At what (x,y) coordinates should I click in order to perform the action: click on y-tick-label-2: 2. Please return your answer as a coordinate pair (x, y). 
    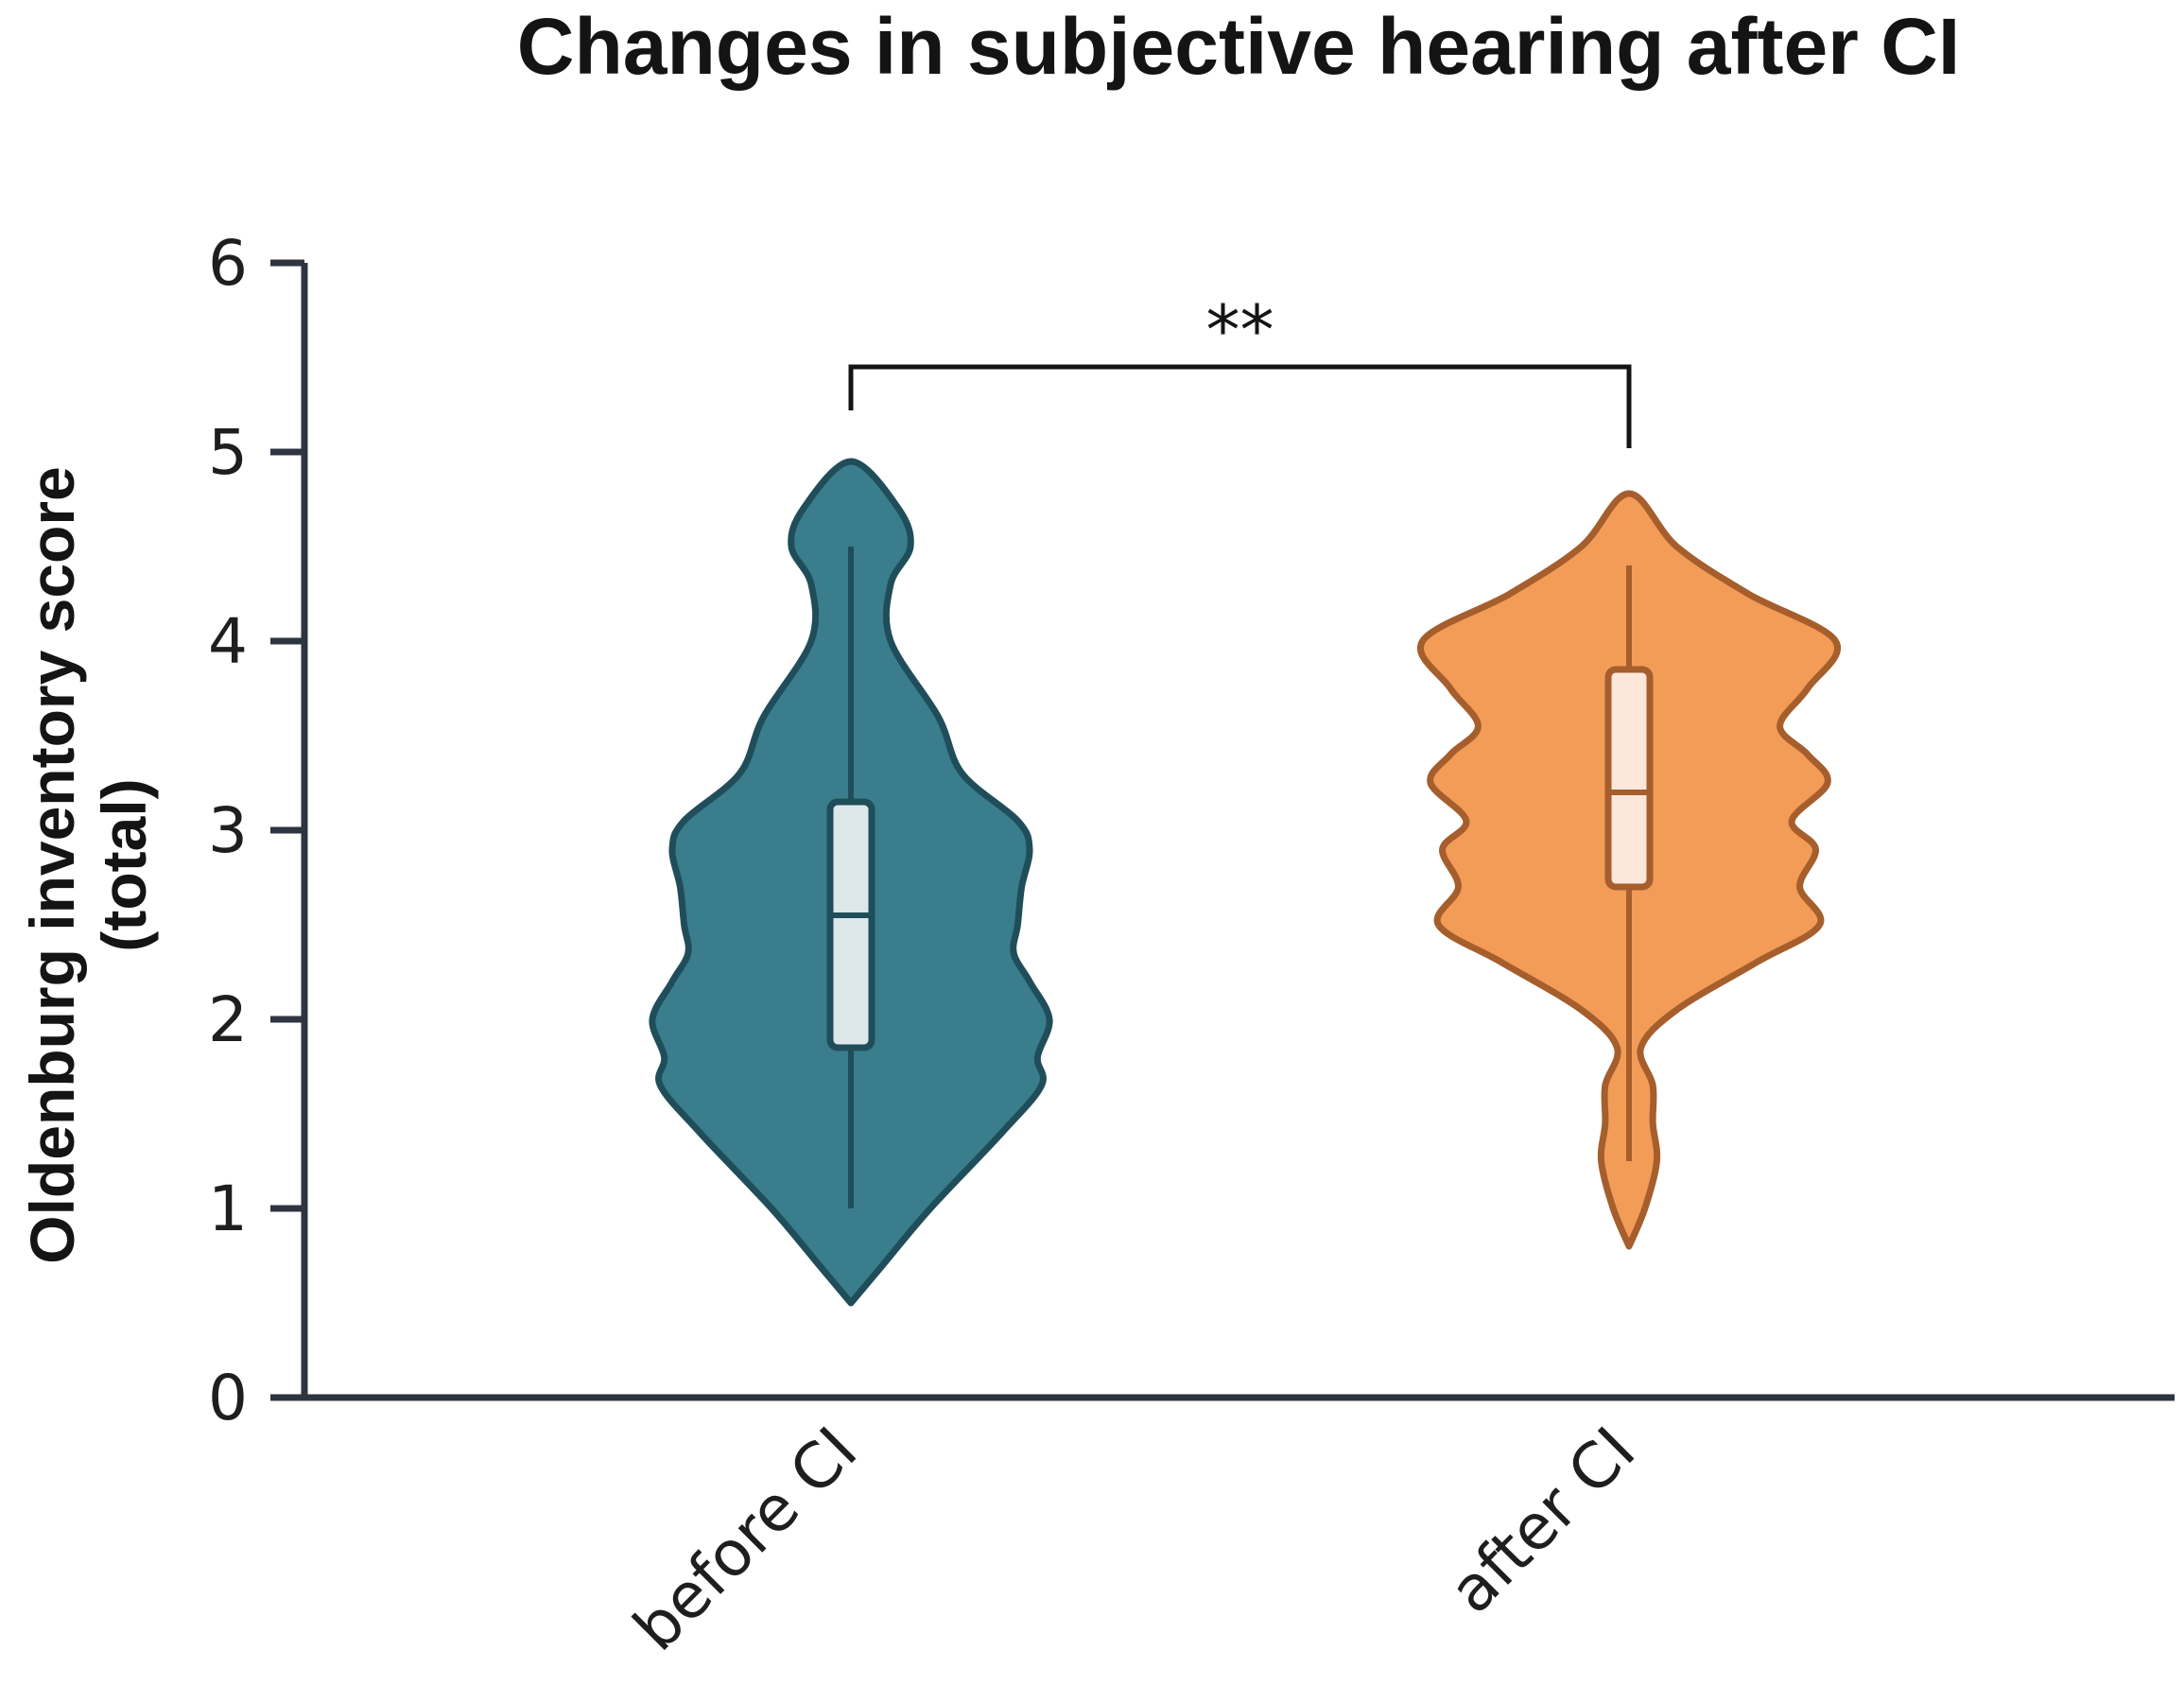
    Looking at the image, I should click on (228, 1019).